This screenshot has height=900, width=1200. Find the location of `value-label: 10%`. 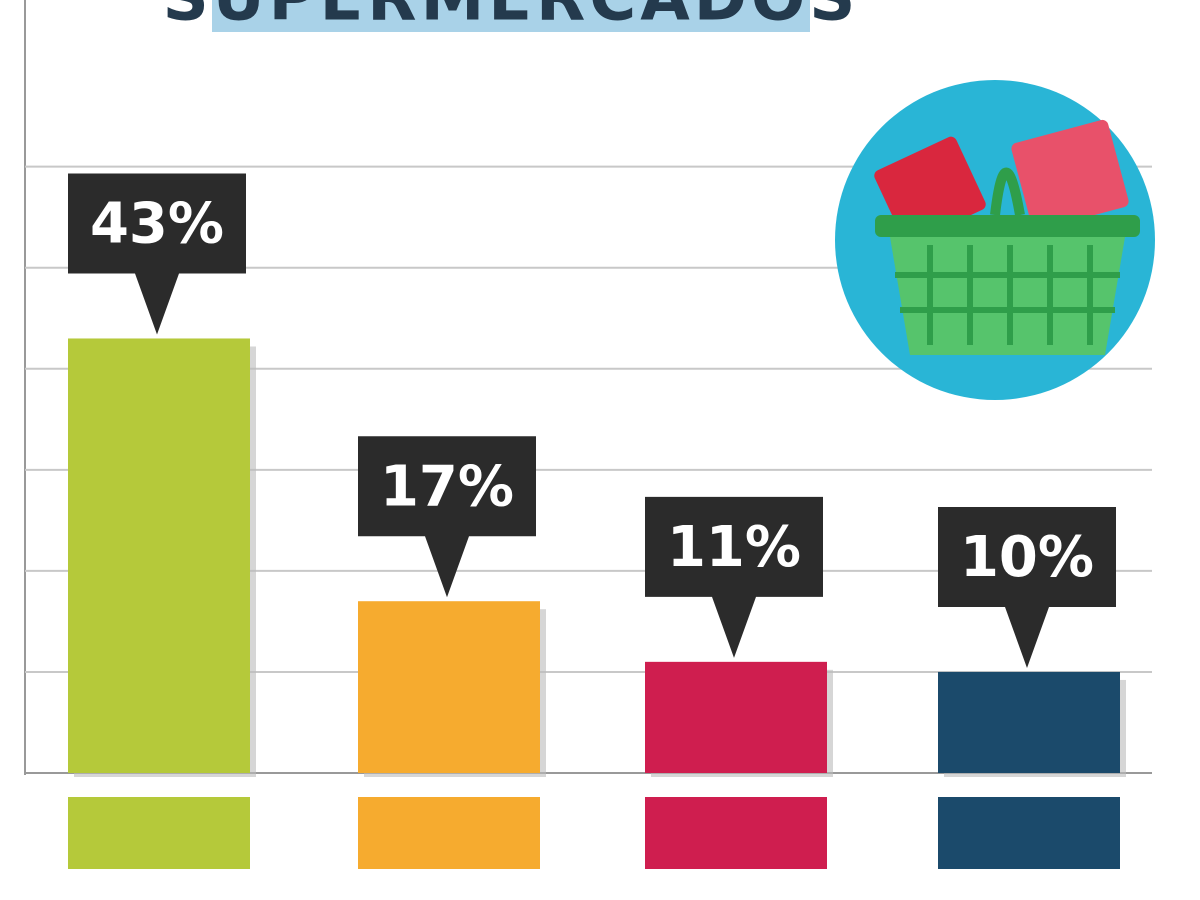

value-label: 10% is located at coordinates (1027, 557).